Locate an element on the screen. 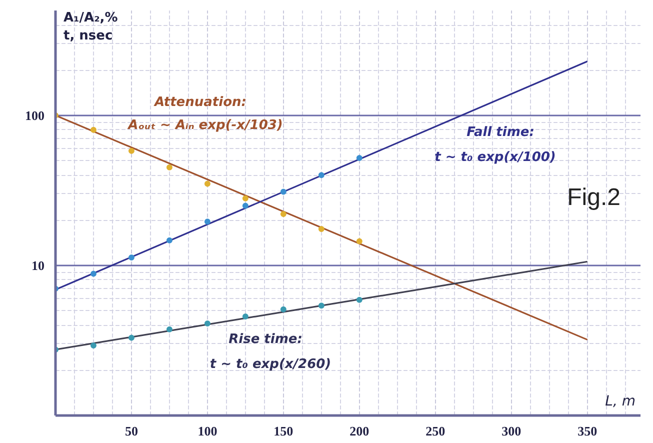 Image resolution: width=653 pixels, height=443 pixels. x-tick-label: 350 is located at coordinates (588, 431).